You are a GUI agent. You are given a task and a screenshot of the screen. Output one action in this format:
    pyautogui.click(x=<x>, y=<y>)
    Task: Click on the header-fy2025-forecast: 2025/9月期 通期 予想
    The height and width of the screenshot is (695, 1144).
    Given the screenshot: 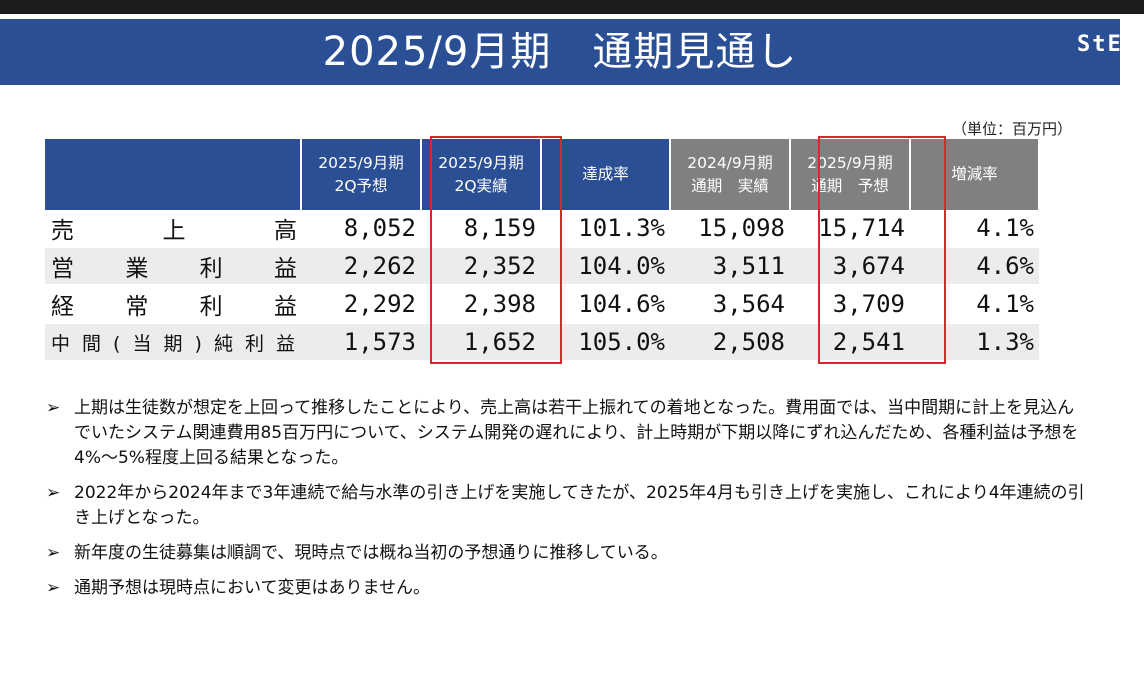 What is the action you would take?
    pyautogui.click(x=850, y=174)
    